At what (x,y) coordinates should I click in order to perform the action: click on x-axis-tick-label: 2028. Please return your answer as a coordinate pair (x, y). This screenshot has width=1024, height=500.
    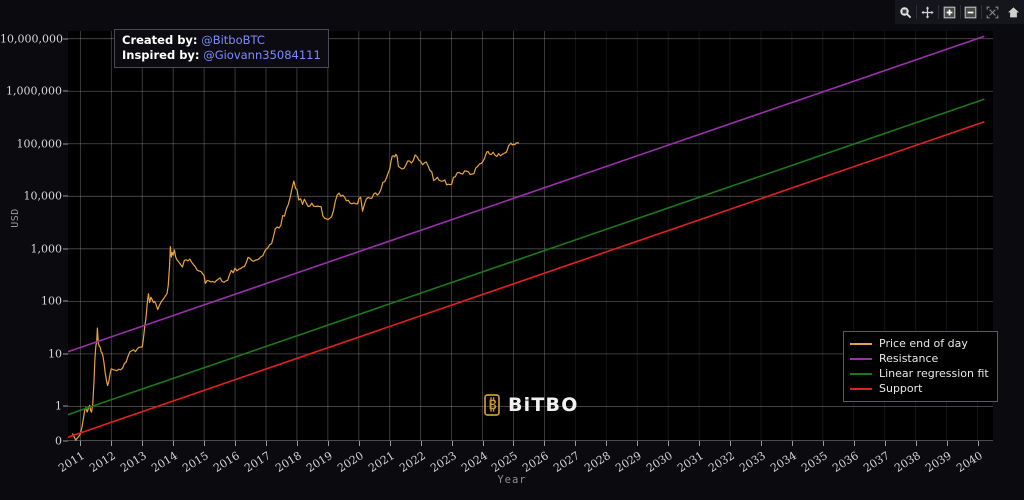
    Looking at the image, I should click on (598, 462).